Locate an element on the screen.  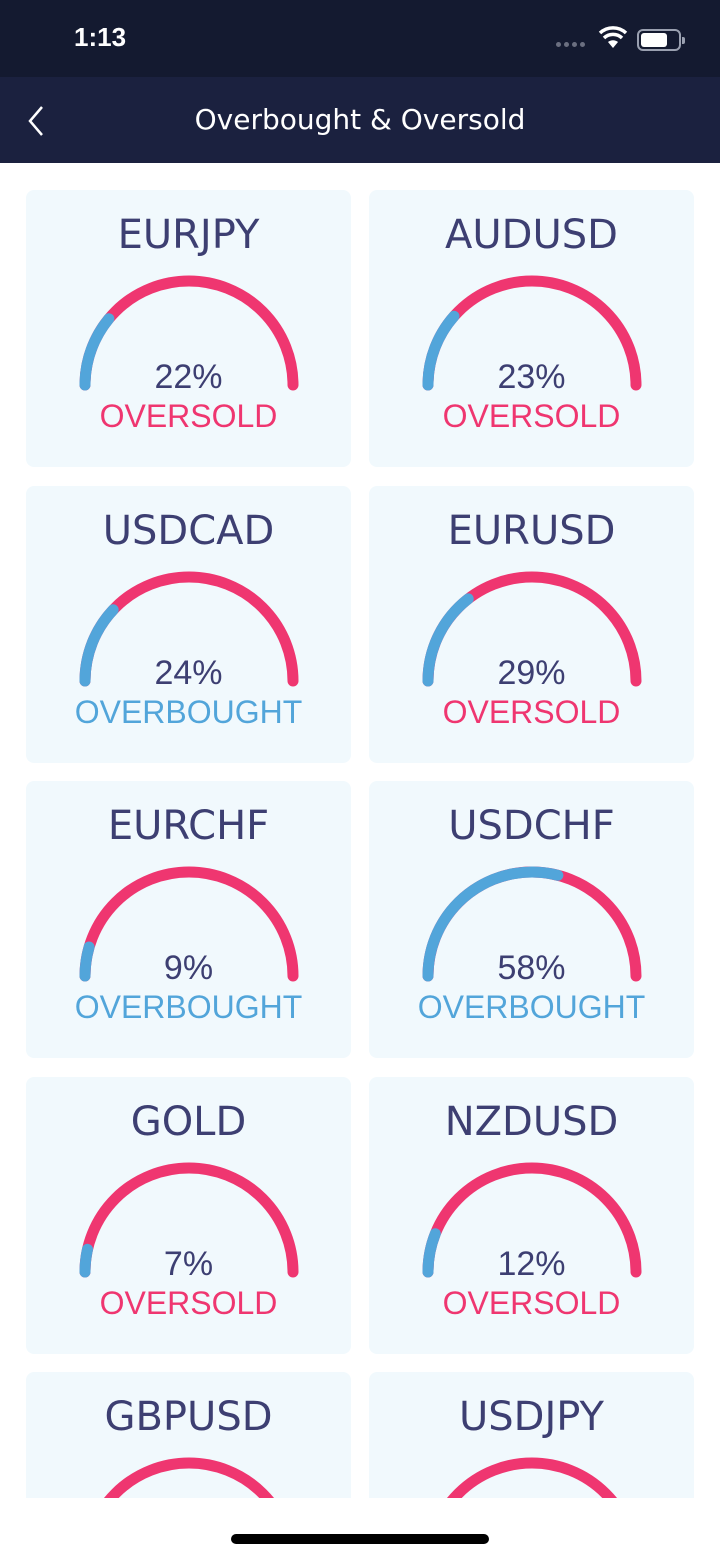
pair-name: GBPUSD is located at coordinates (188, 1417).